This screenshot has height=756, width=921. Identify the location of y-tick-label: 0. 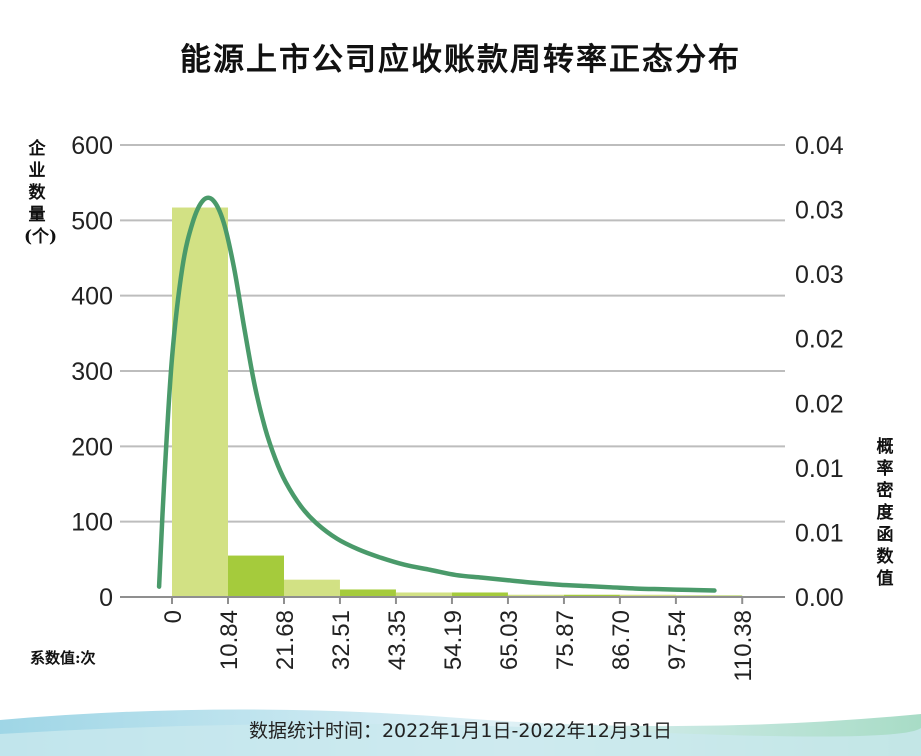
(106, 598).